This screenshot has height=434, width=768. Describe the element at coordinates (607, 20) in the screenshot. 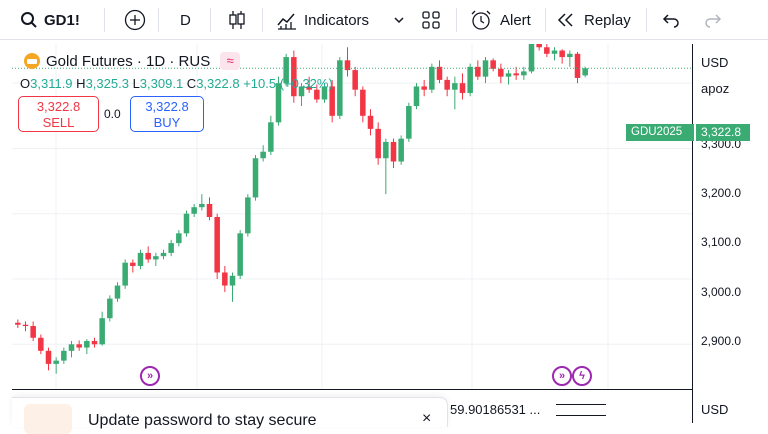

I see `replay-label: Replay` at that location.